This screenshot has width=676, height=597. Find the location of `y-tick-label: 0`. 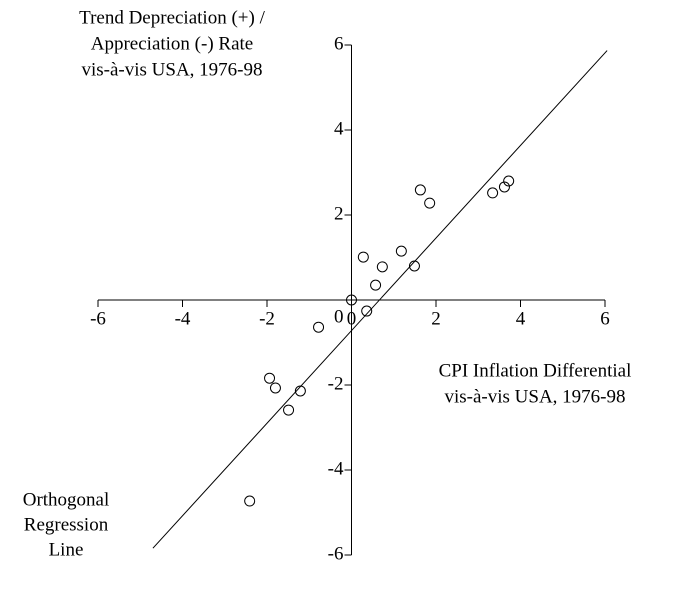

y-tick-label: 0 is located at coordinates (339, 316).